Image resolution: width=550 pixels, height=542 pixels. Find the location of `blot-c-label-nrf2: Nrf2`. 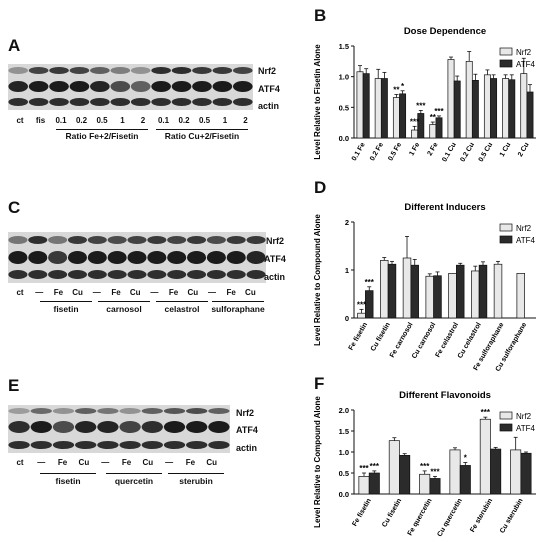

blot-c-label-nrf2: Nrf2 is located at coordinates (275, 241).